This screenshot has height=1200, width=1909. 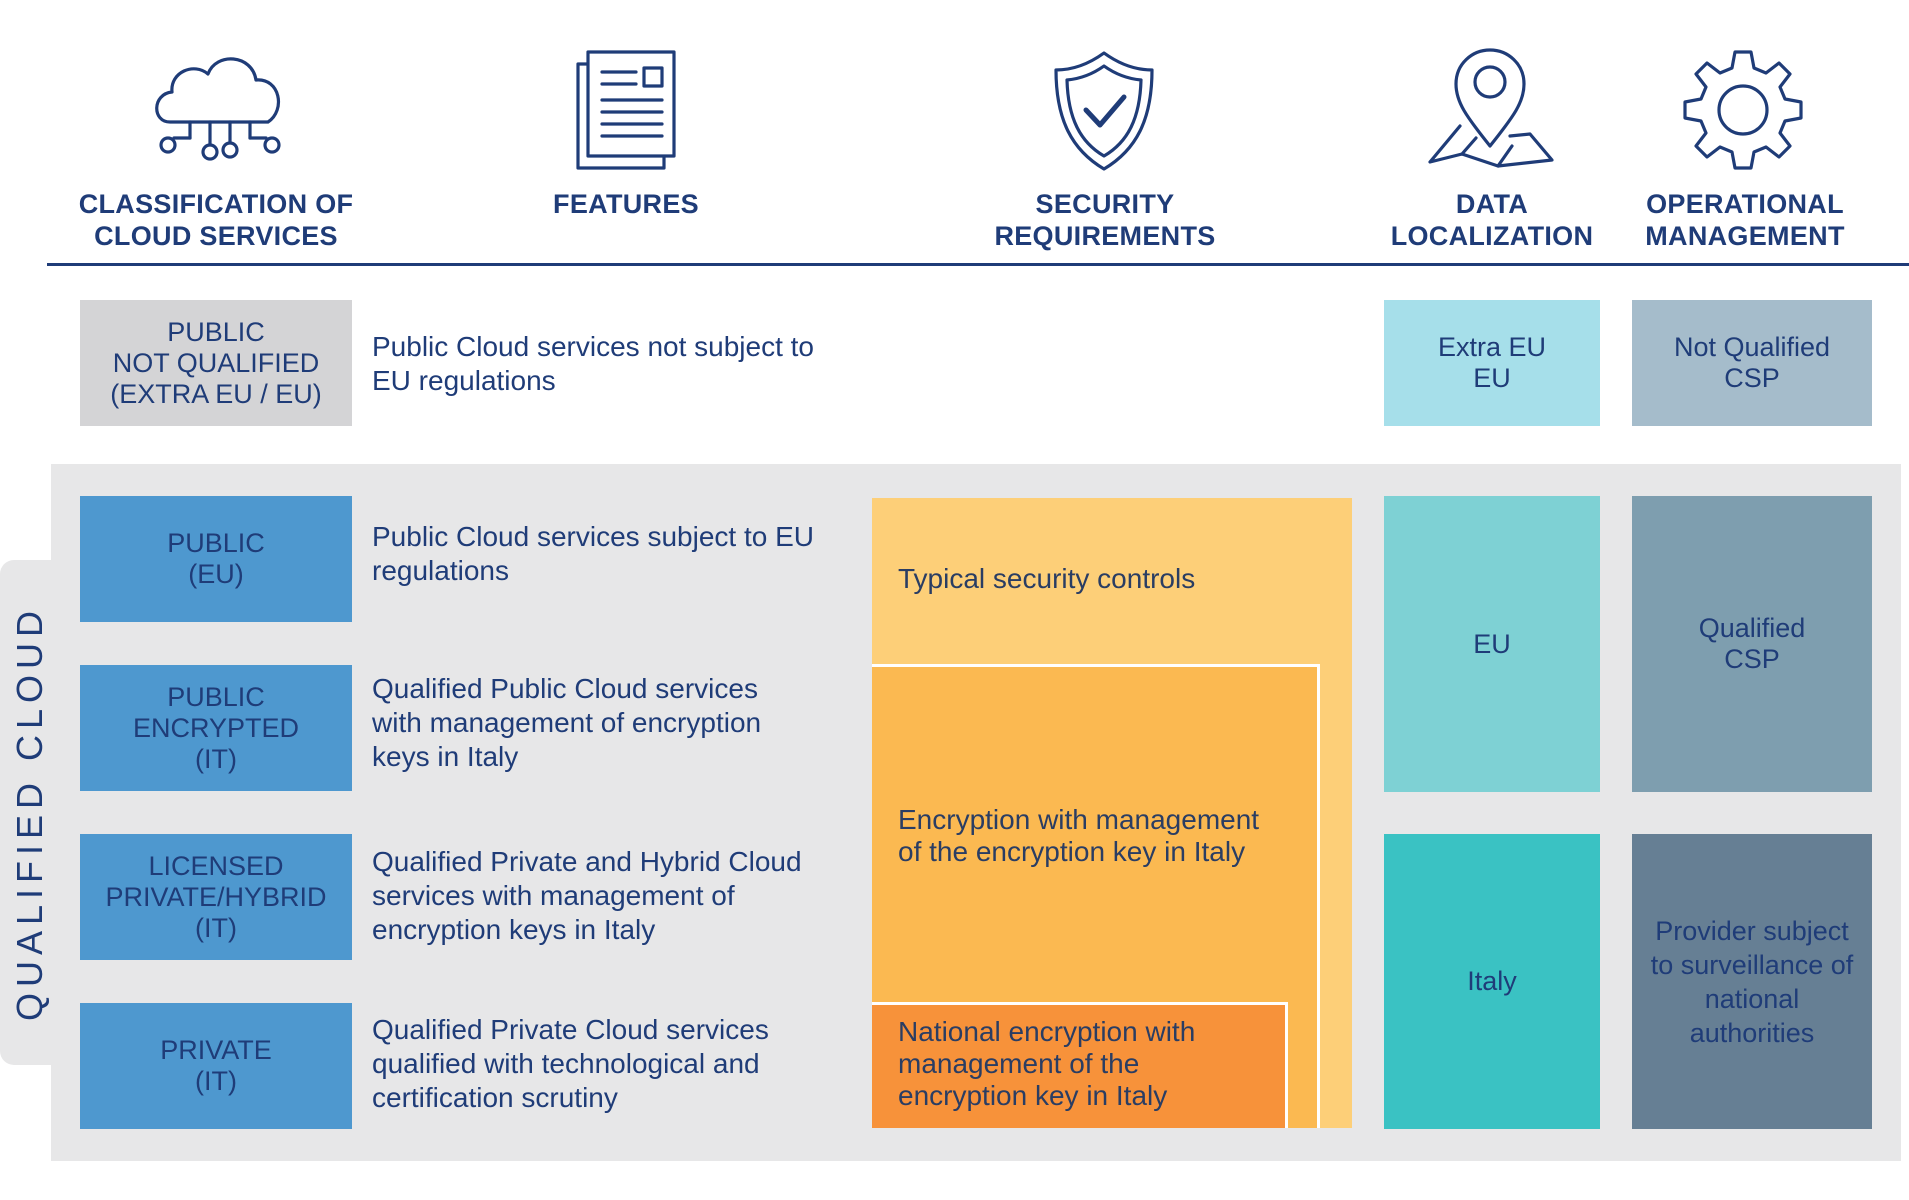 I want to click on cloud-network-icon, so click(x=218, y=107).